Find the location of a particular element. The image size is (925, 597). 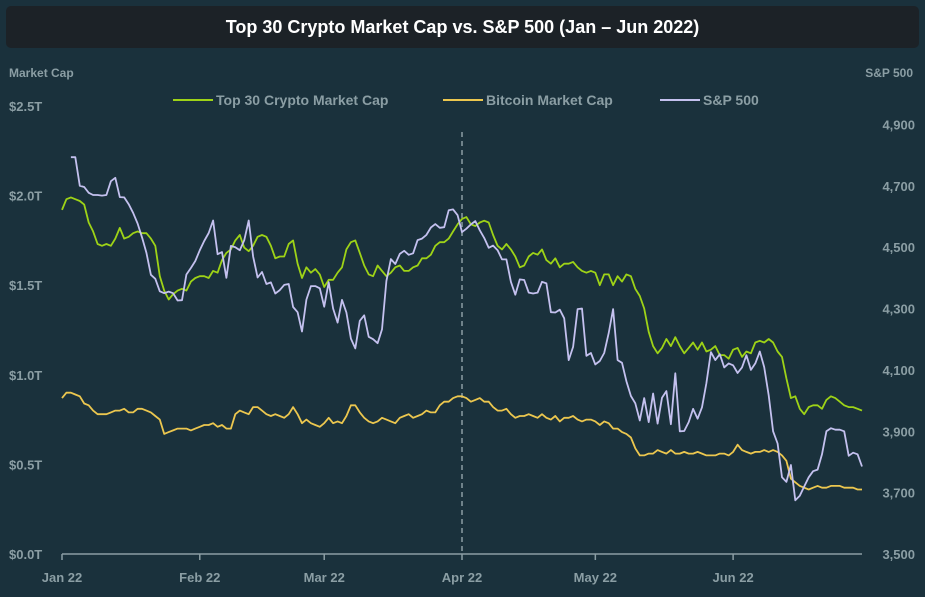

left-tick-label: $0.0T is located at coordinates (25, 554).